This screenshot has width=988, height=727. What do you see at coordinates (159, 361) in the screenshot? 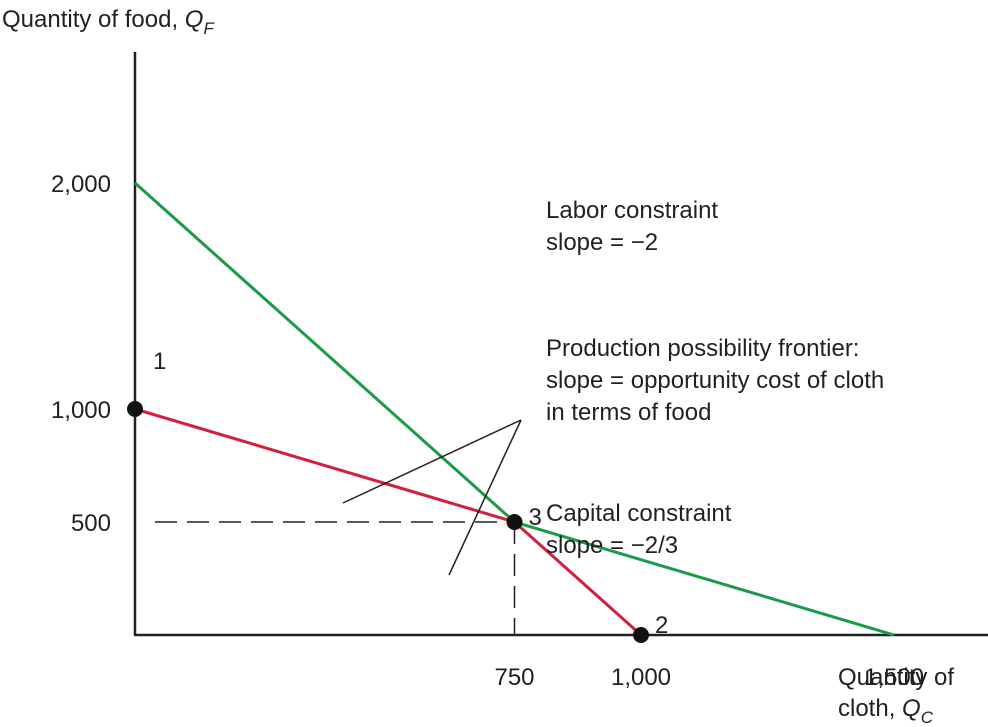
I see `point-1-label: 1` at bounding box center [159, 361].